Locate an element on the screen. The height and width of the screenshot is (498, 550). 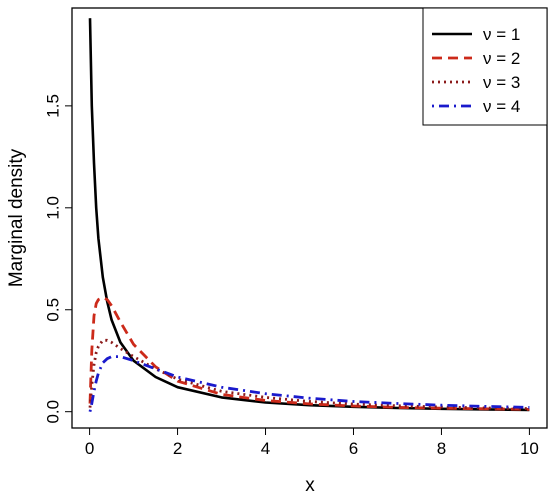
legend-label-2: ν = 2 is located at coordinates (501, 58).